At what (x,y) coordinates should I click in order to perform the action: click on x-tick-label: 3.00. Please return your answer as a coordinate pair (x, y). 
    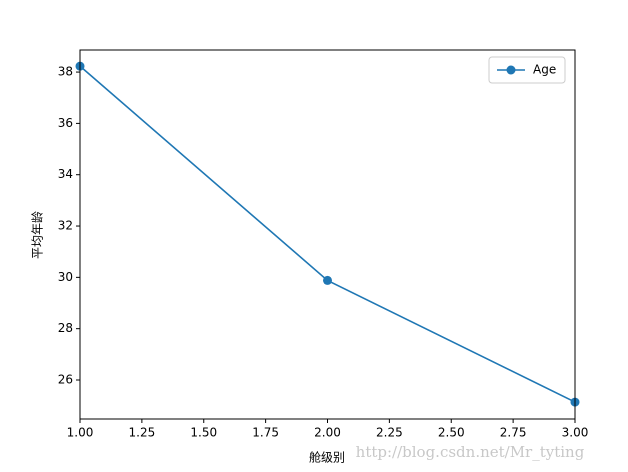
    Looking at the image, I should click on (575, 433).